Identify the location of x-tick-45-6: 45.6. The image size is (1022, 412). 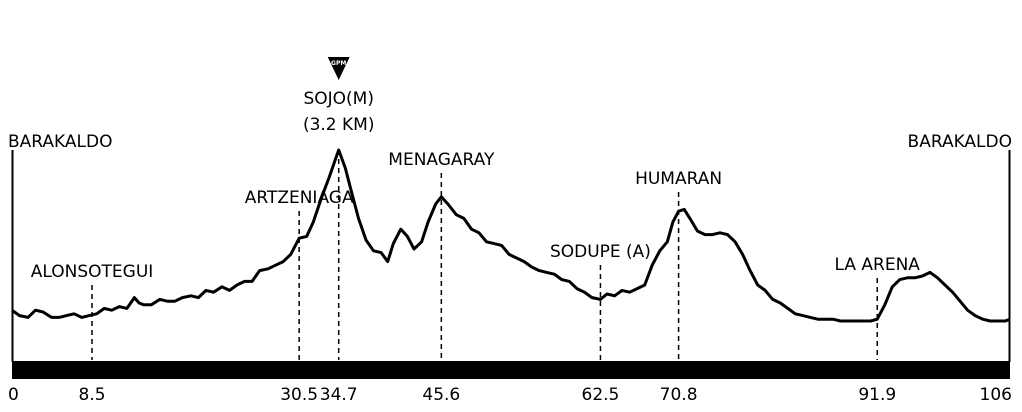
(441, 395).